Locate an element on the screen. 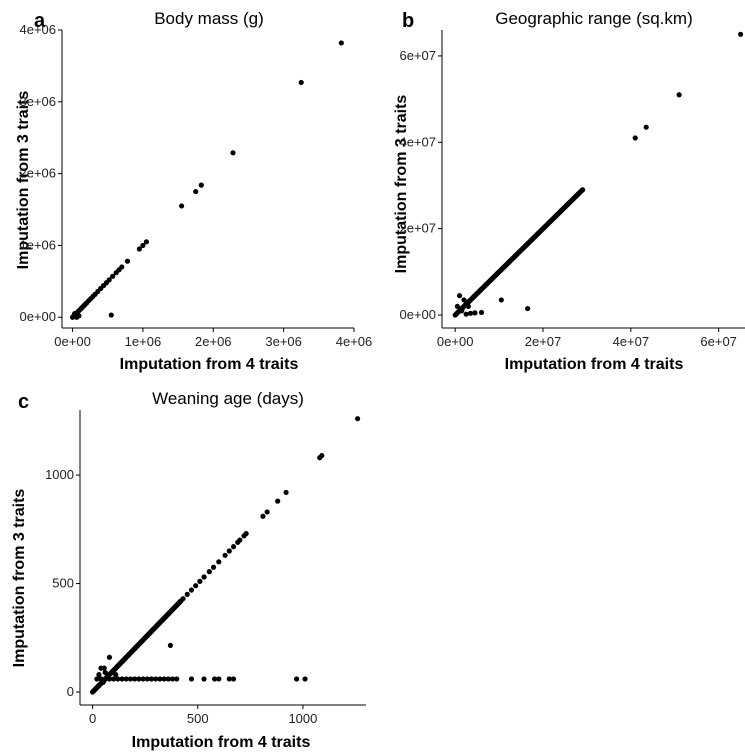  panel-a-letter: a is located at coordinates (40, 21).